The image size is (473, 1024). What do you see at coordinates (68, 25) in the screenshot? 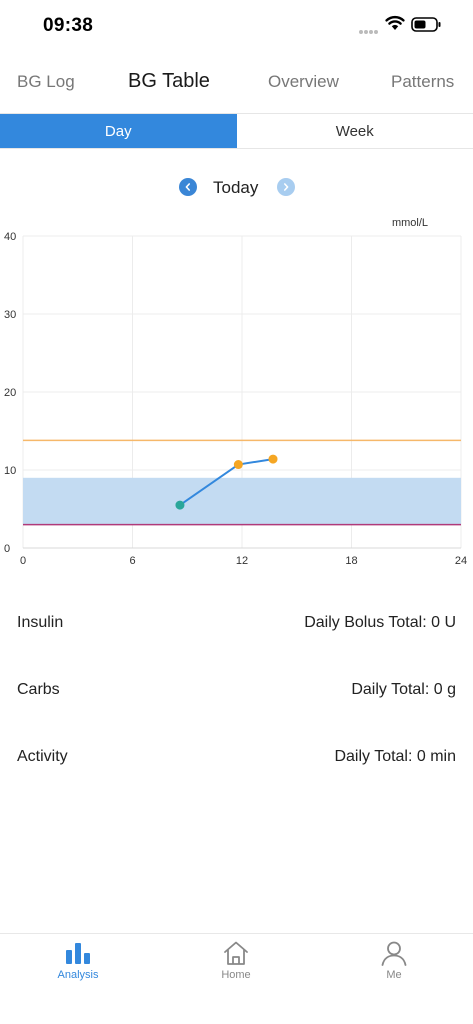
I see `status-time: 09:38` at bounding box center [68, 25].